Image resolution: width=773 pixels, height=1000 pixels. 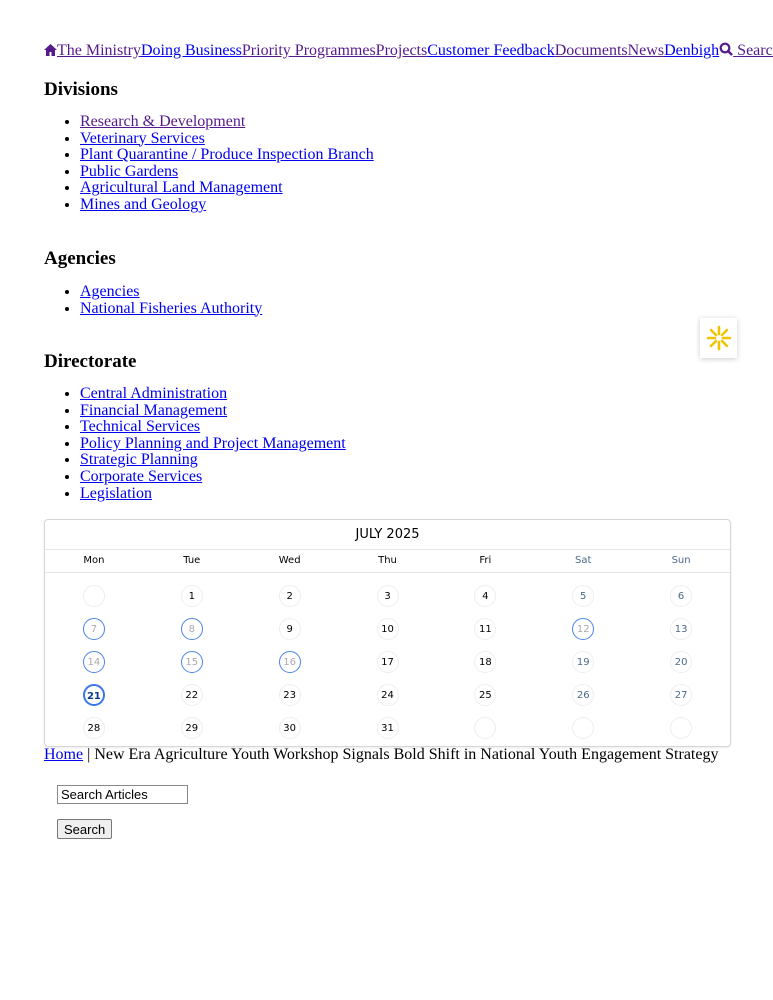 What do you see at coordinates (387, 535) in the screenshot?
I see `calendar-month-title: JULY 2025` at bounding box center [387, 535].